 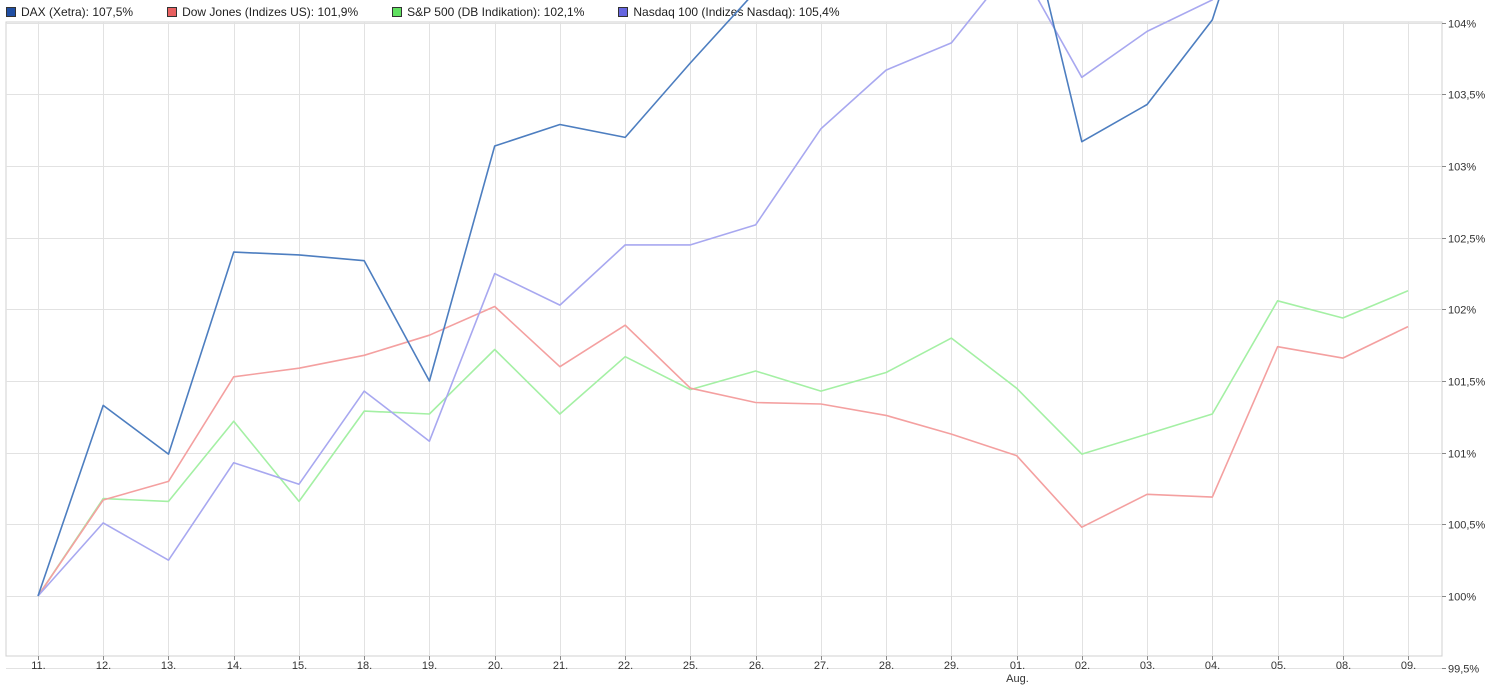 What do you see at coordinates (1082, 666) in the screenshot?
I see `x-tick-label: 02.` at bounding box center [1082, 666].